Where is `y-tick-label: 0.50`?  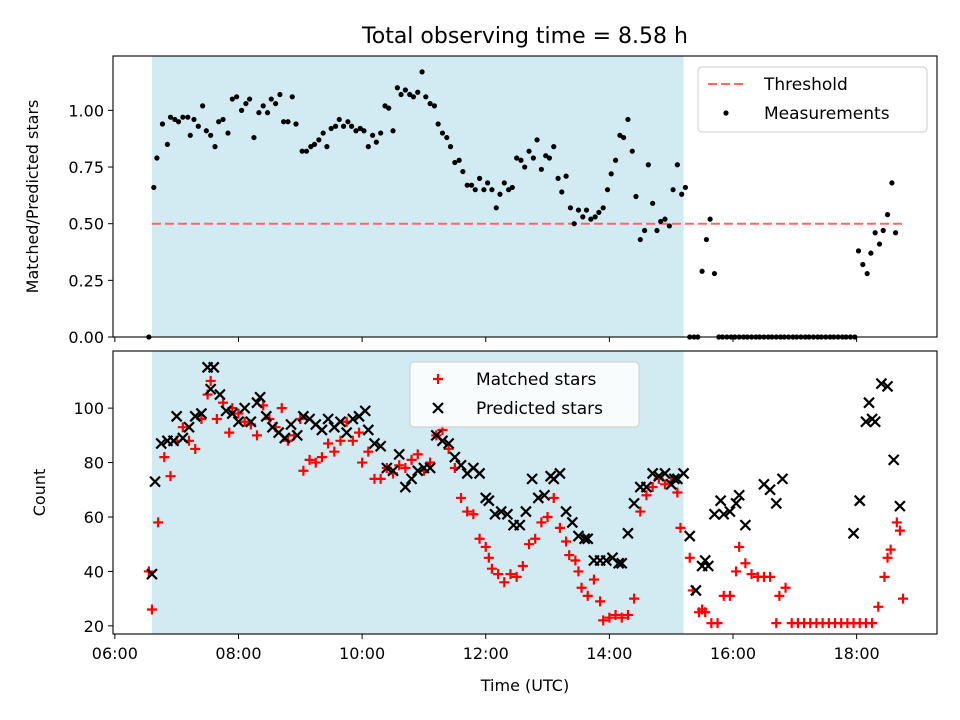 y-tick-label: 0.50 is located at coordinates (86, 224).